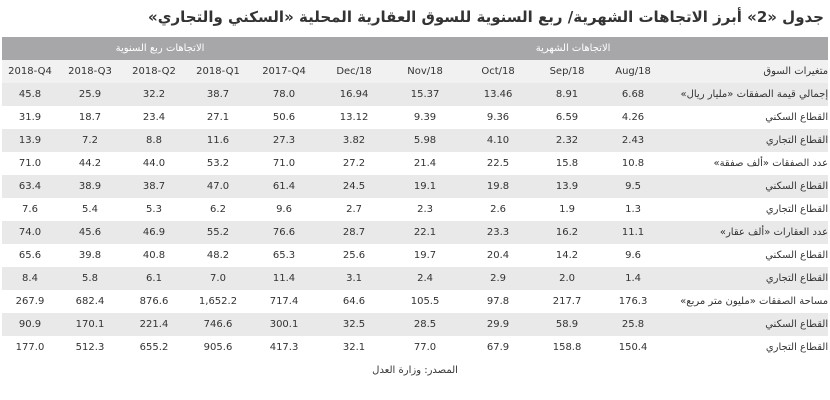  Describe the element at coordinates (498, 301) in the screenshot. I see `table-cell: 97.8` at that location.